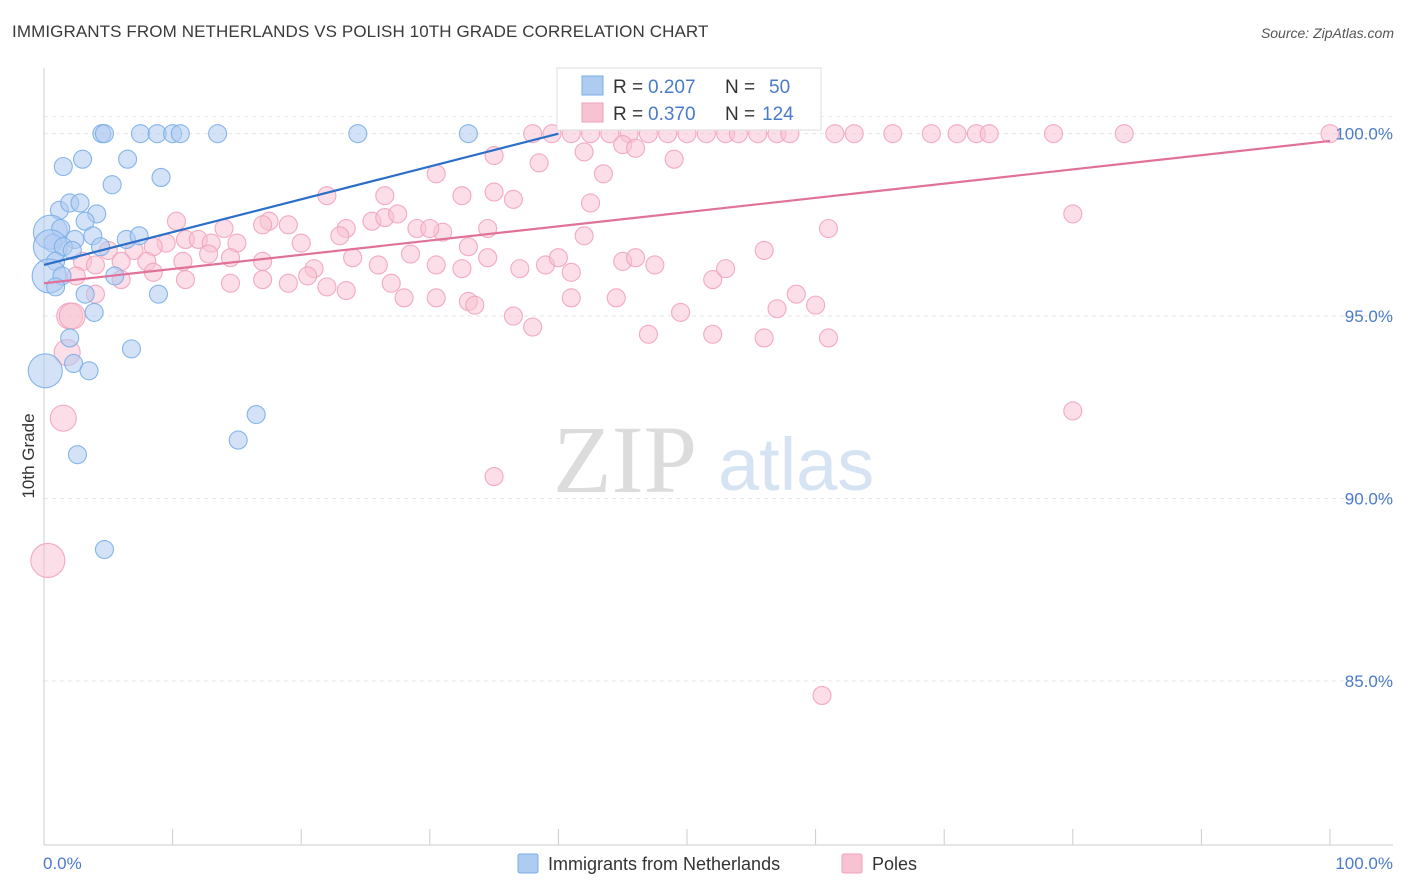 This screenshot has width=1406, height=892. What do you see at coordinates (301, 199) in the screenshot?
I see `trend-line-netherlands` at bounding box center [301, 199].